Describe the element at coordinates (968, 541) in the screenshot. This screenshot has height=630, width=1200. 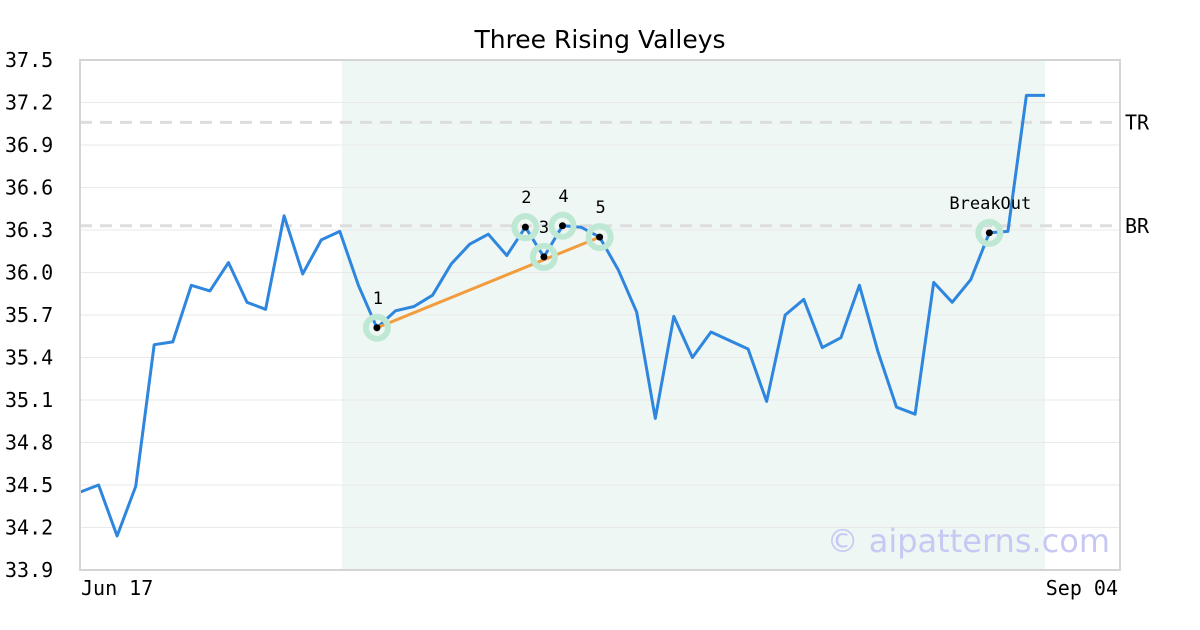
I see `watermark: © aipatterns.com` at that location.